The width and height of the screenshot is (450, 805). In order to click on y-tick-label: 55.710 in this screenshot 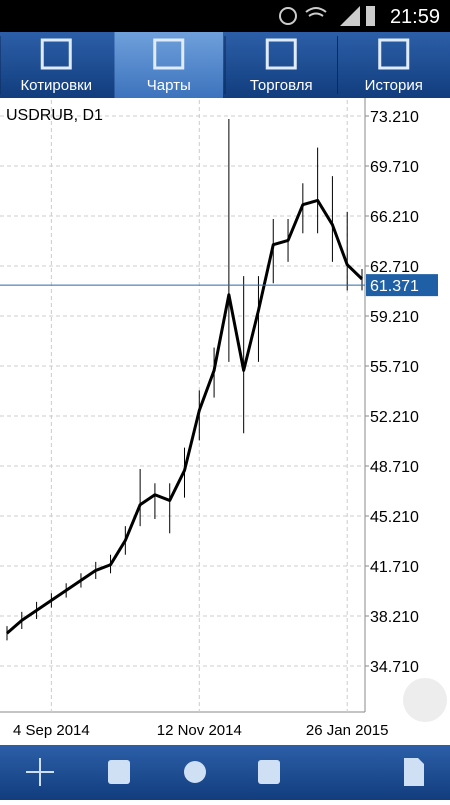, I will do `click(394, 367)`.